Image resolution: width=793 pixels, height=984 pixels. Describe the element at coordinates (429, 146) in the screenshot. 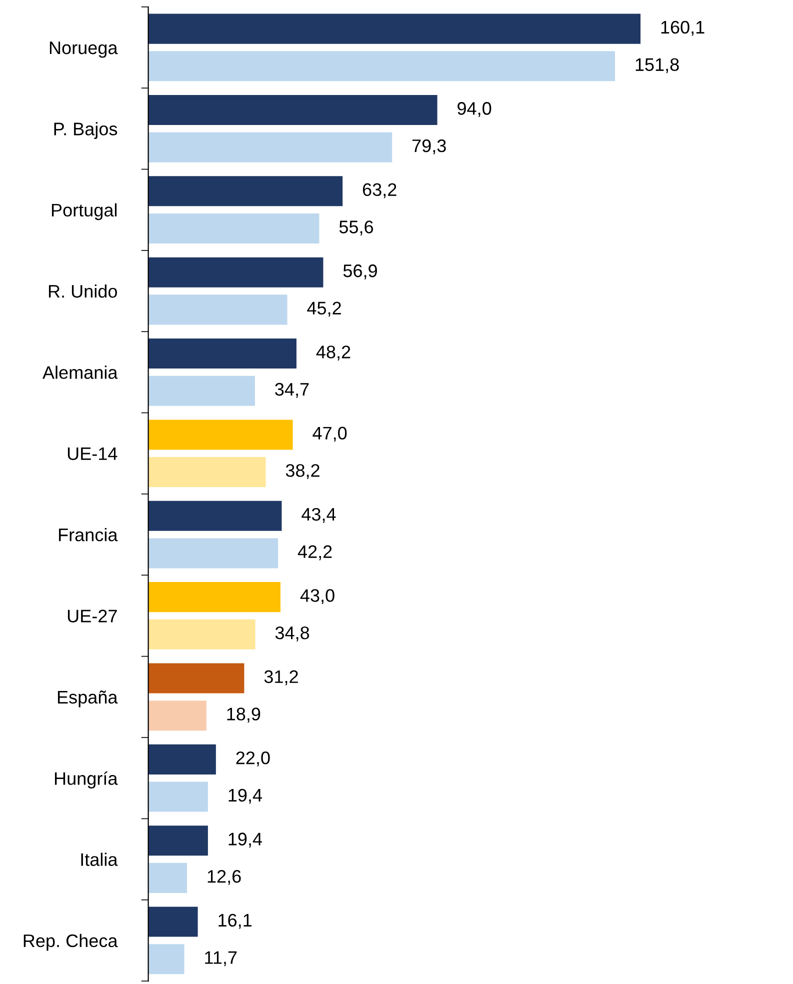

I see `data-label: 79,3` at that location.